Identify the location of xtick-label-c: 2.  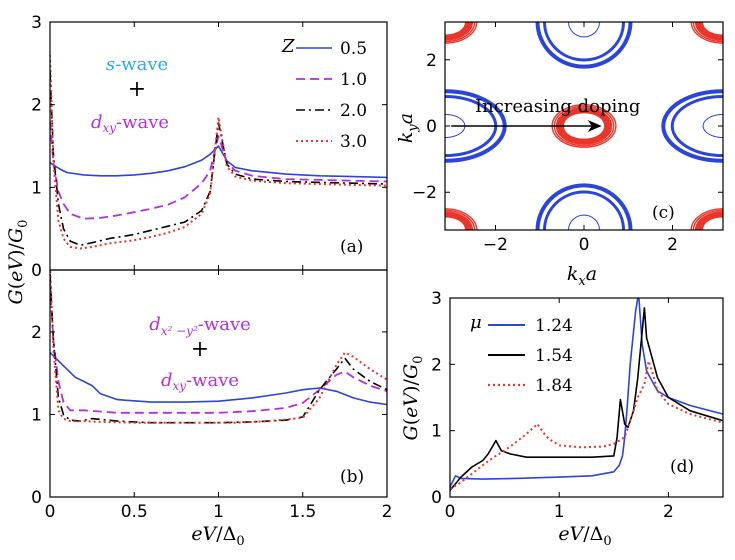
(672, 245).